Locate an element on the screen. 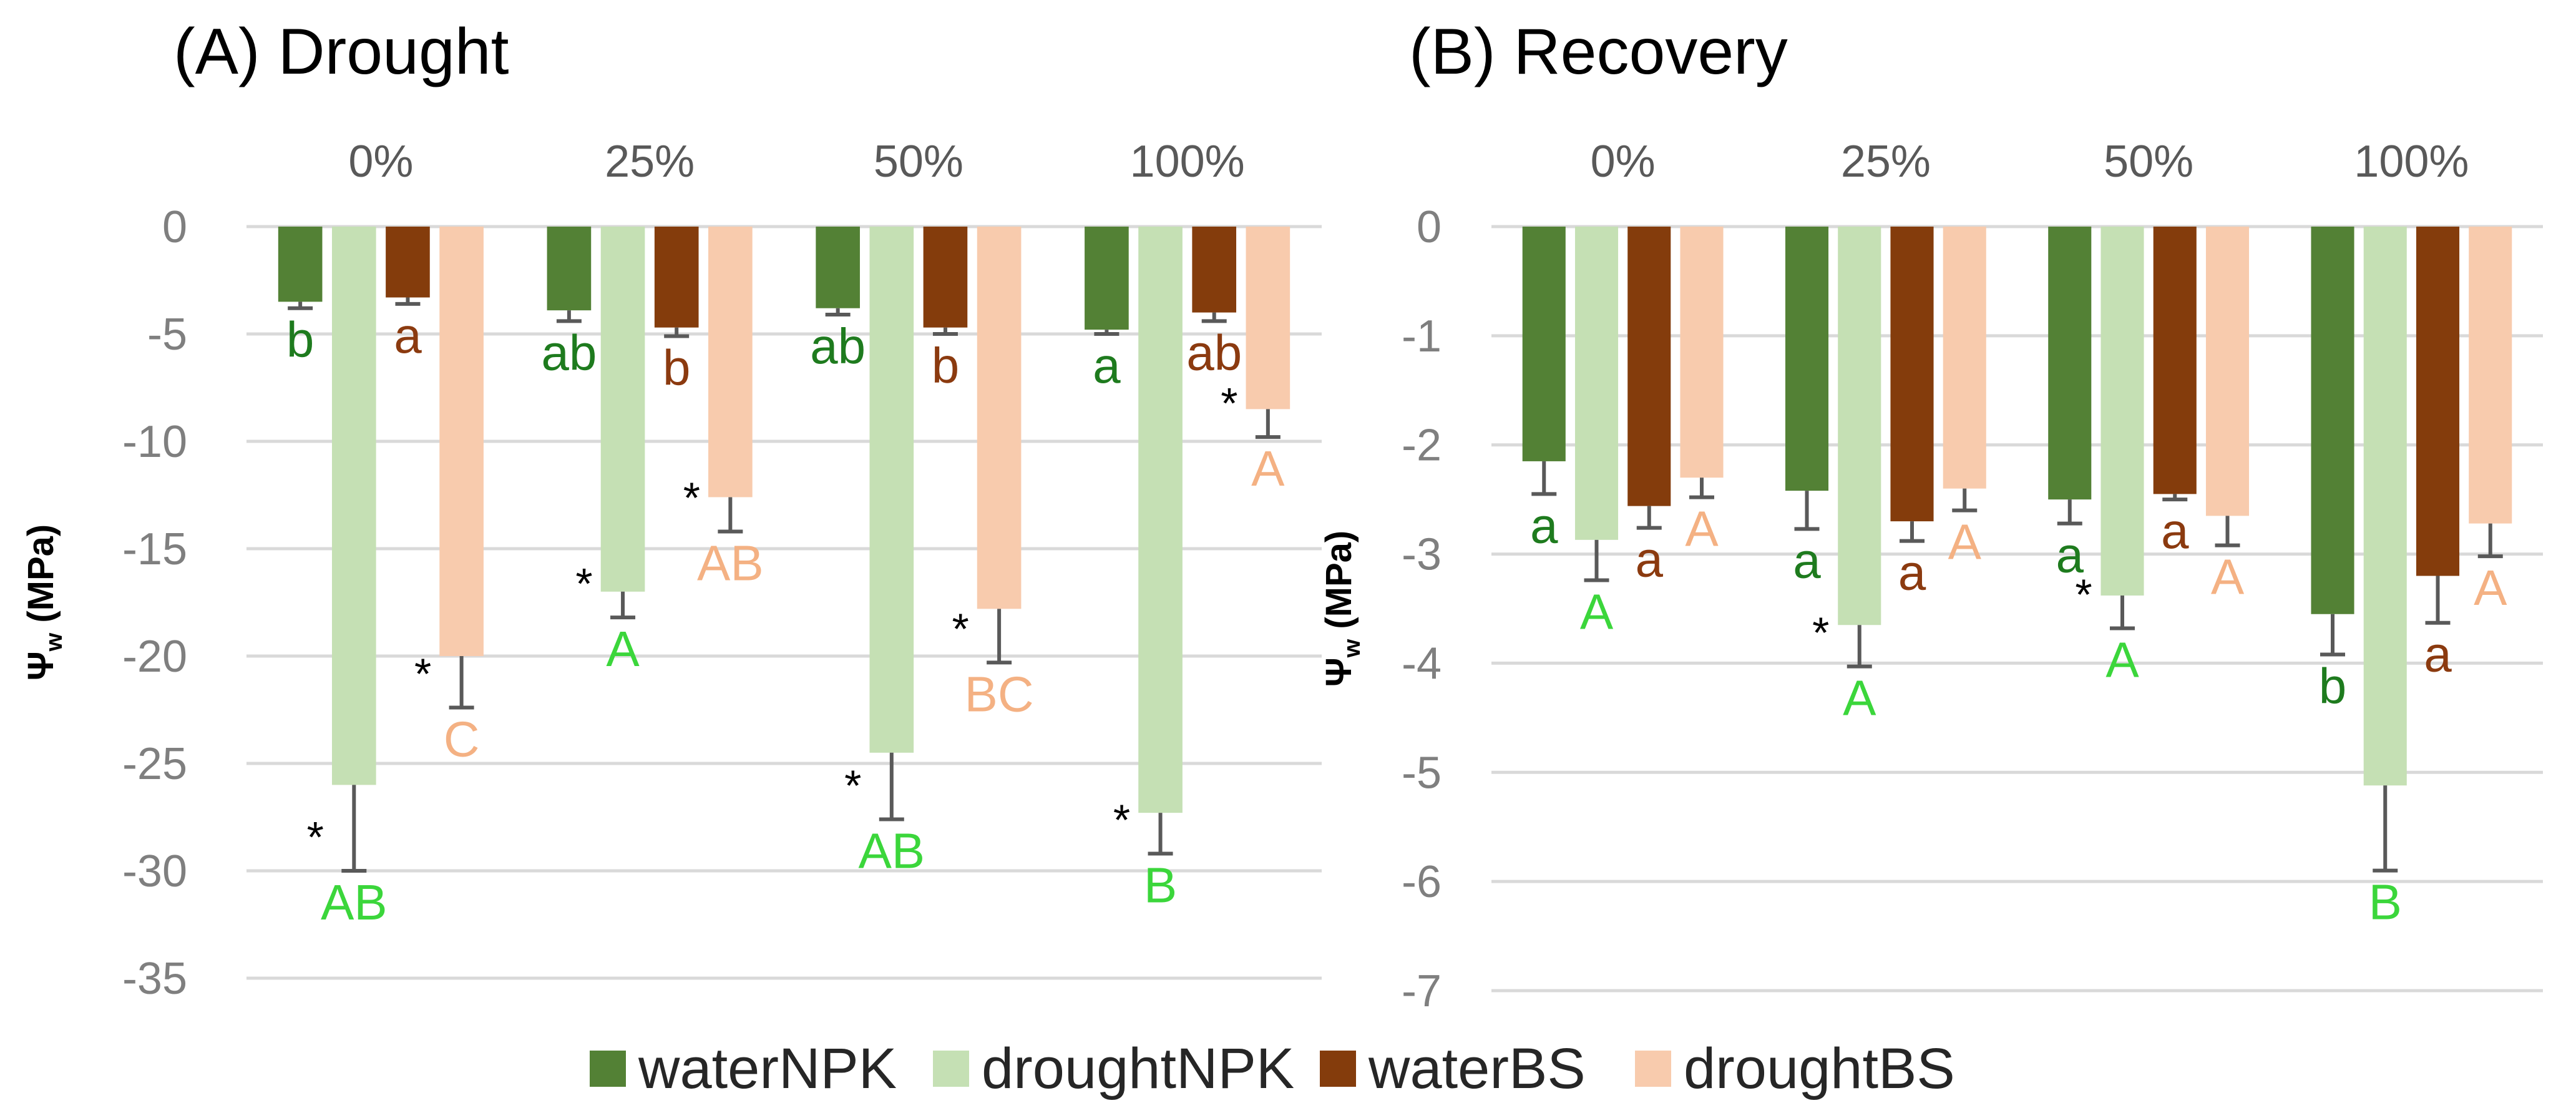 The image size is (2576, 1118). legend-label: droughtNPK is located at coordinates (1138, 1069).